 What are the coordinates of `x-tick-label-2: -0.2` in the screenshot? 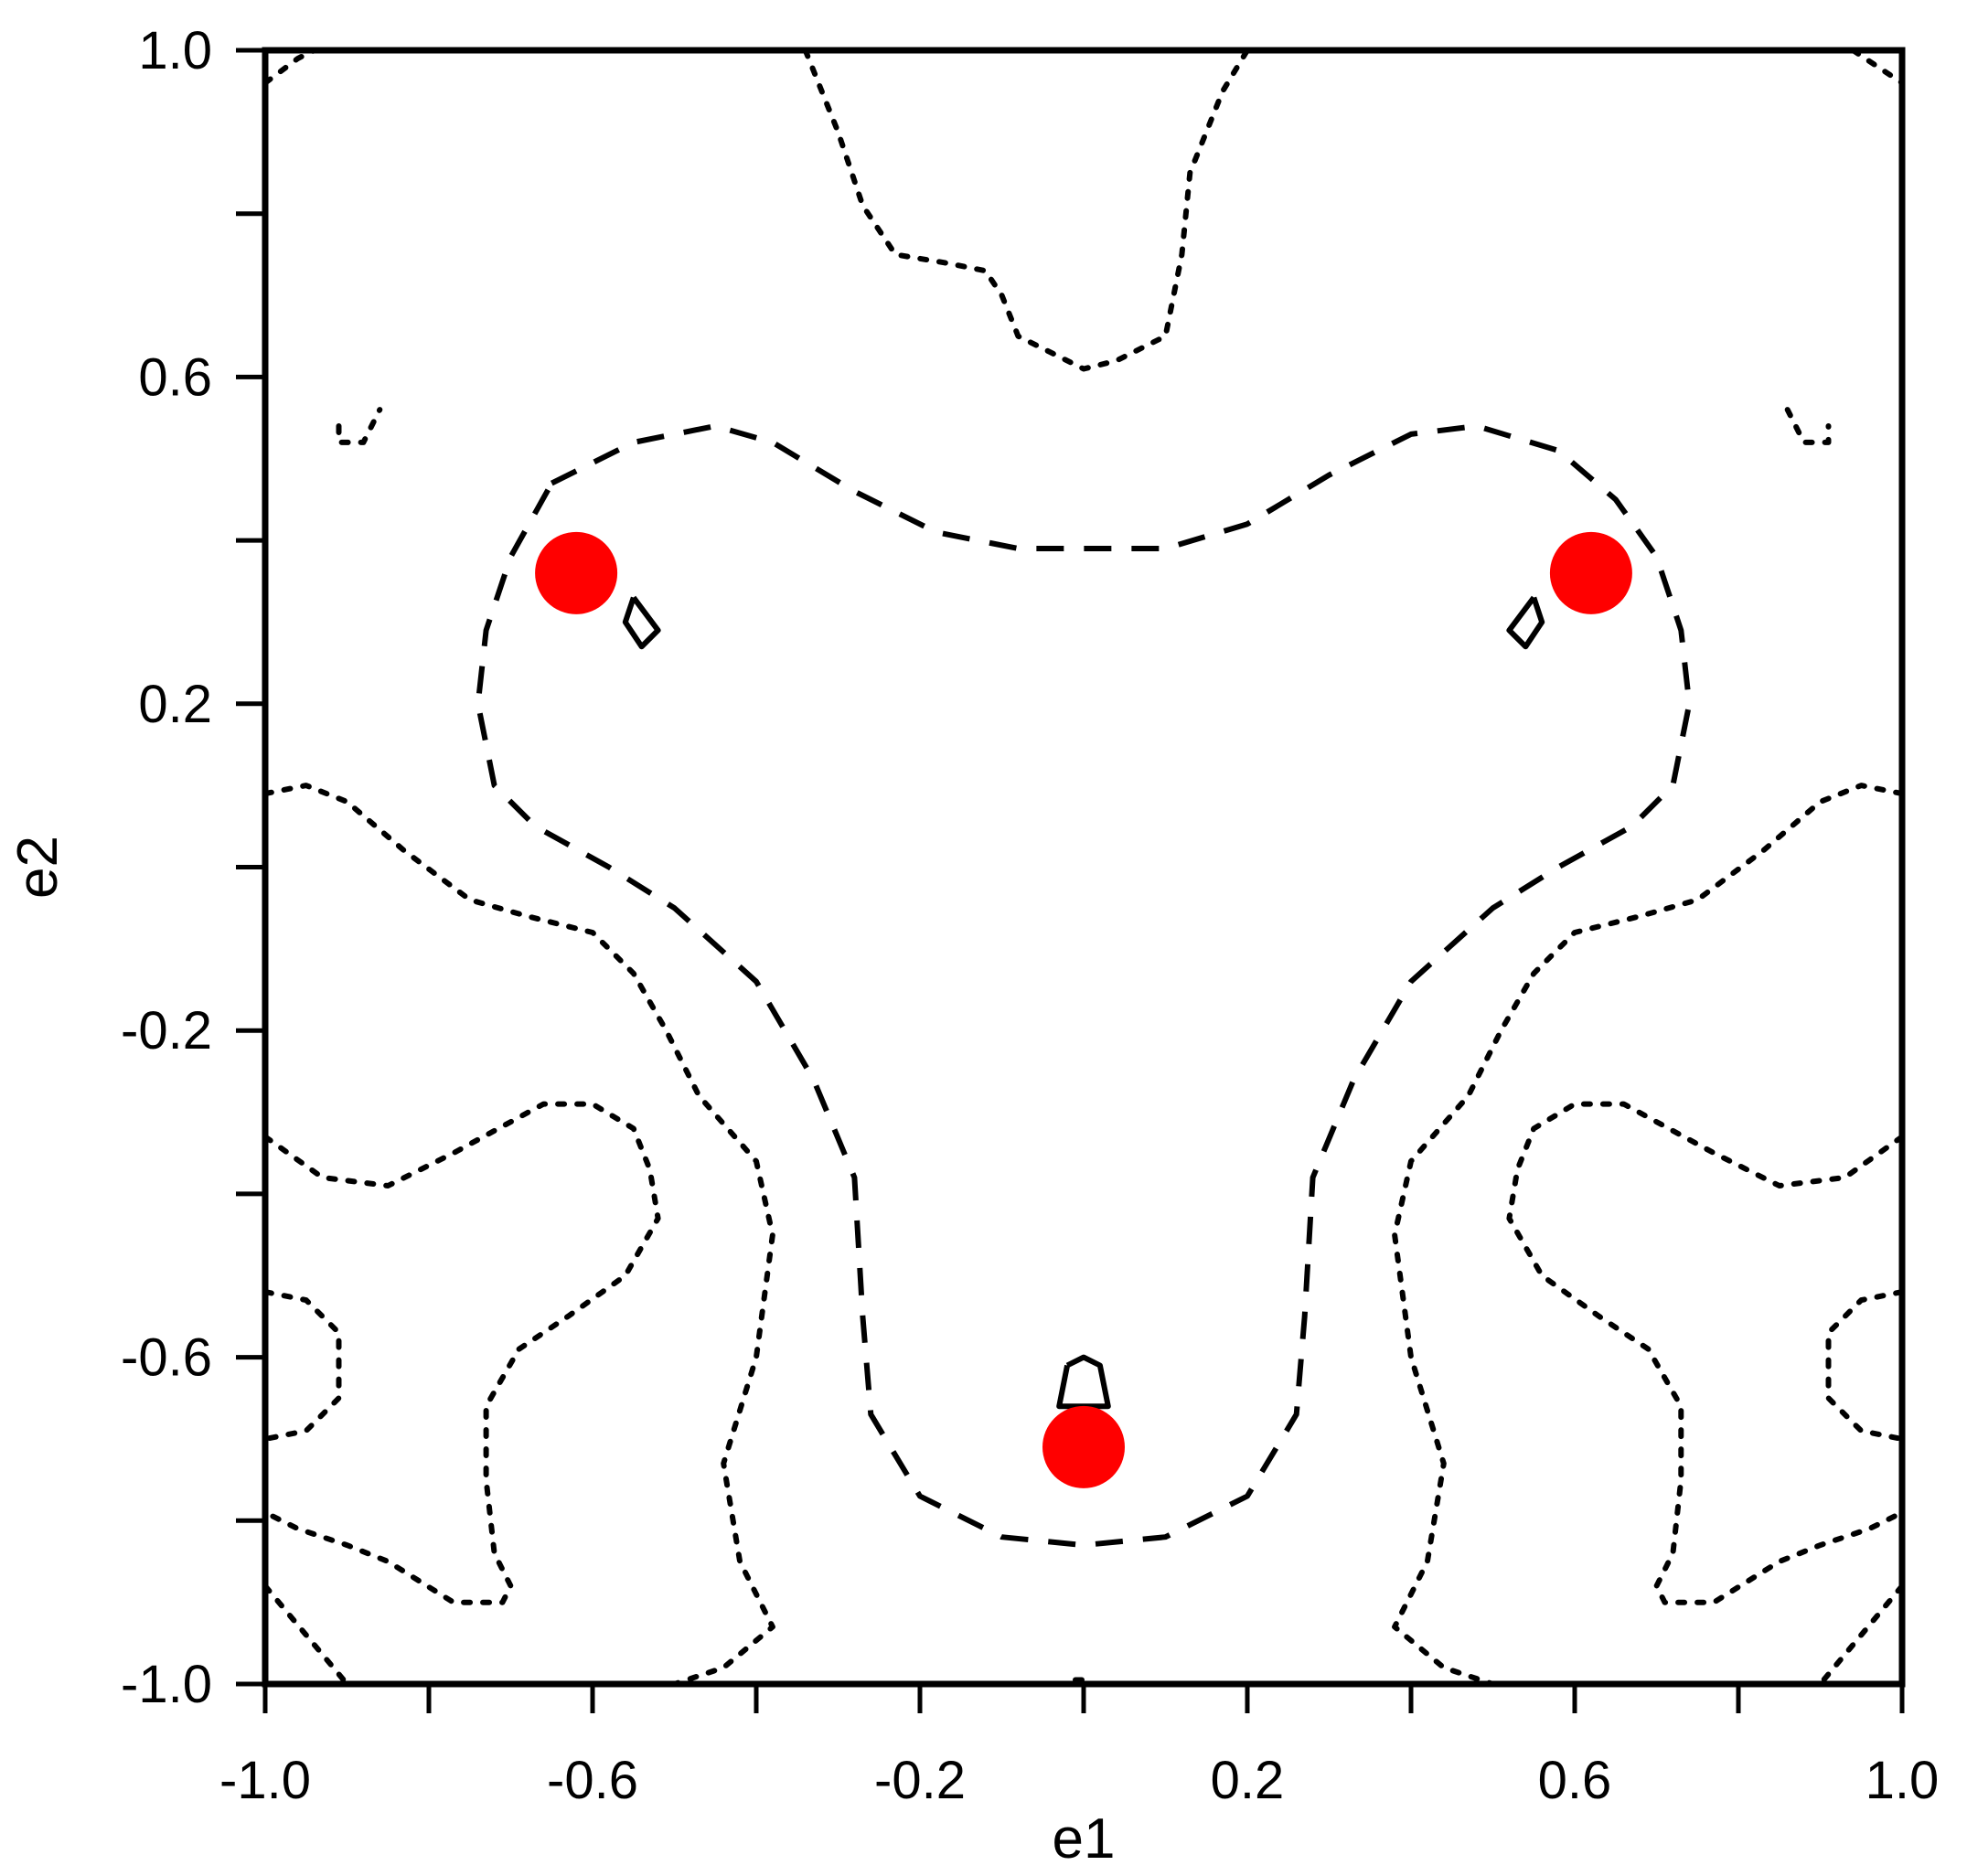 It's located at (920, 1780).